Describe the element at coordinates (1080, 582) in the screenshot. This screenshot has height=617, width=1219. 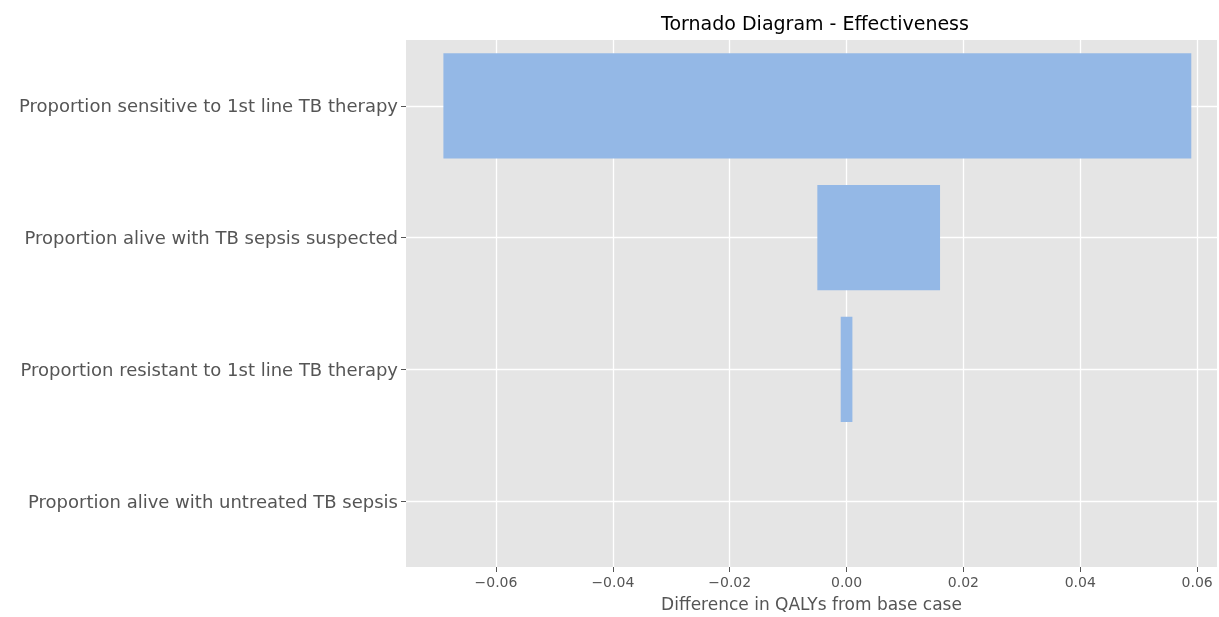
I see `x-tick-label: 0.04` at that location.